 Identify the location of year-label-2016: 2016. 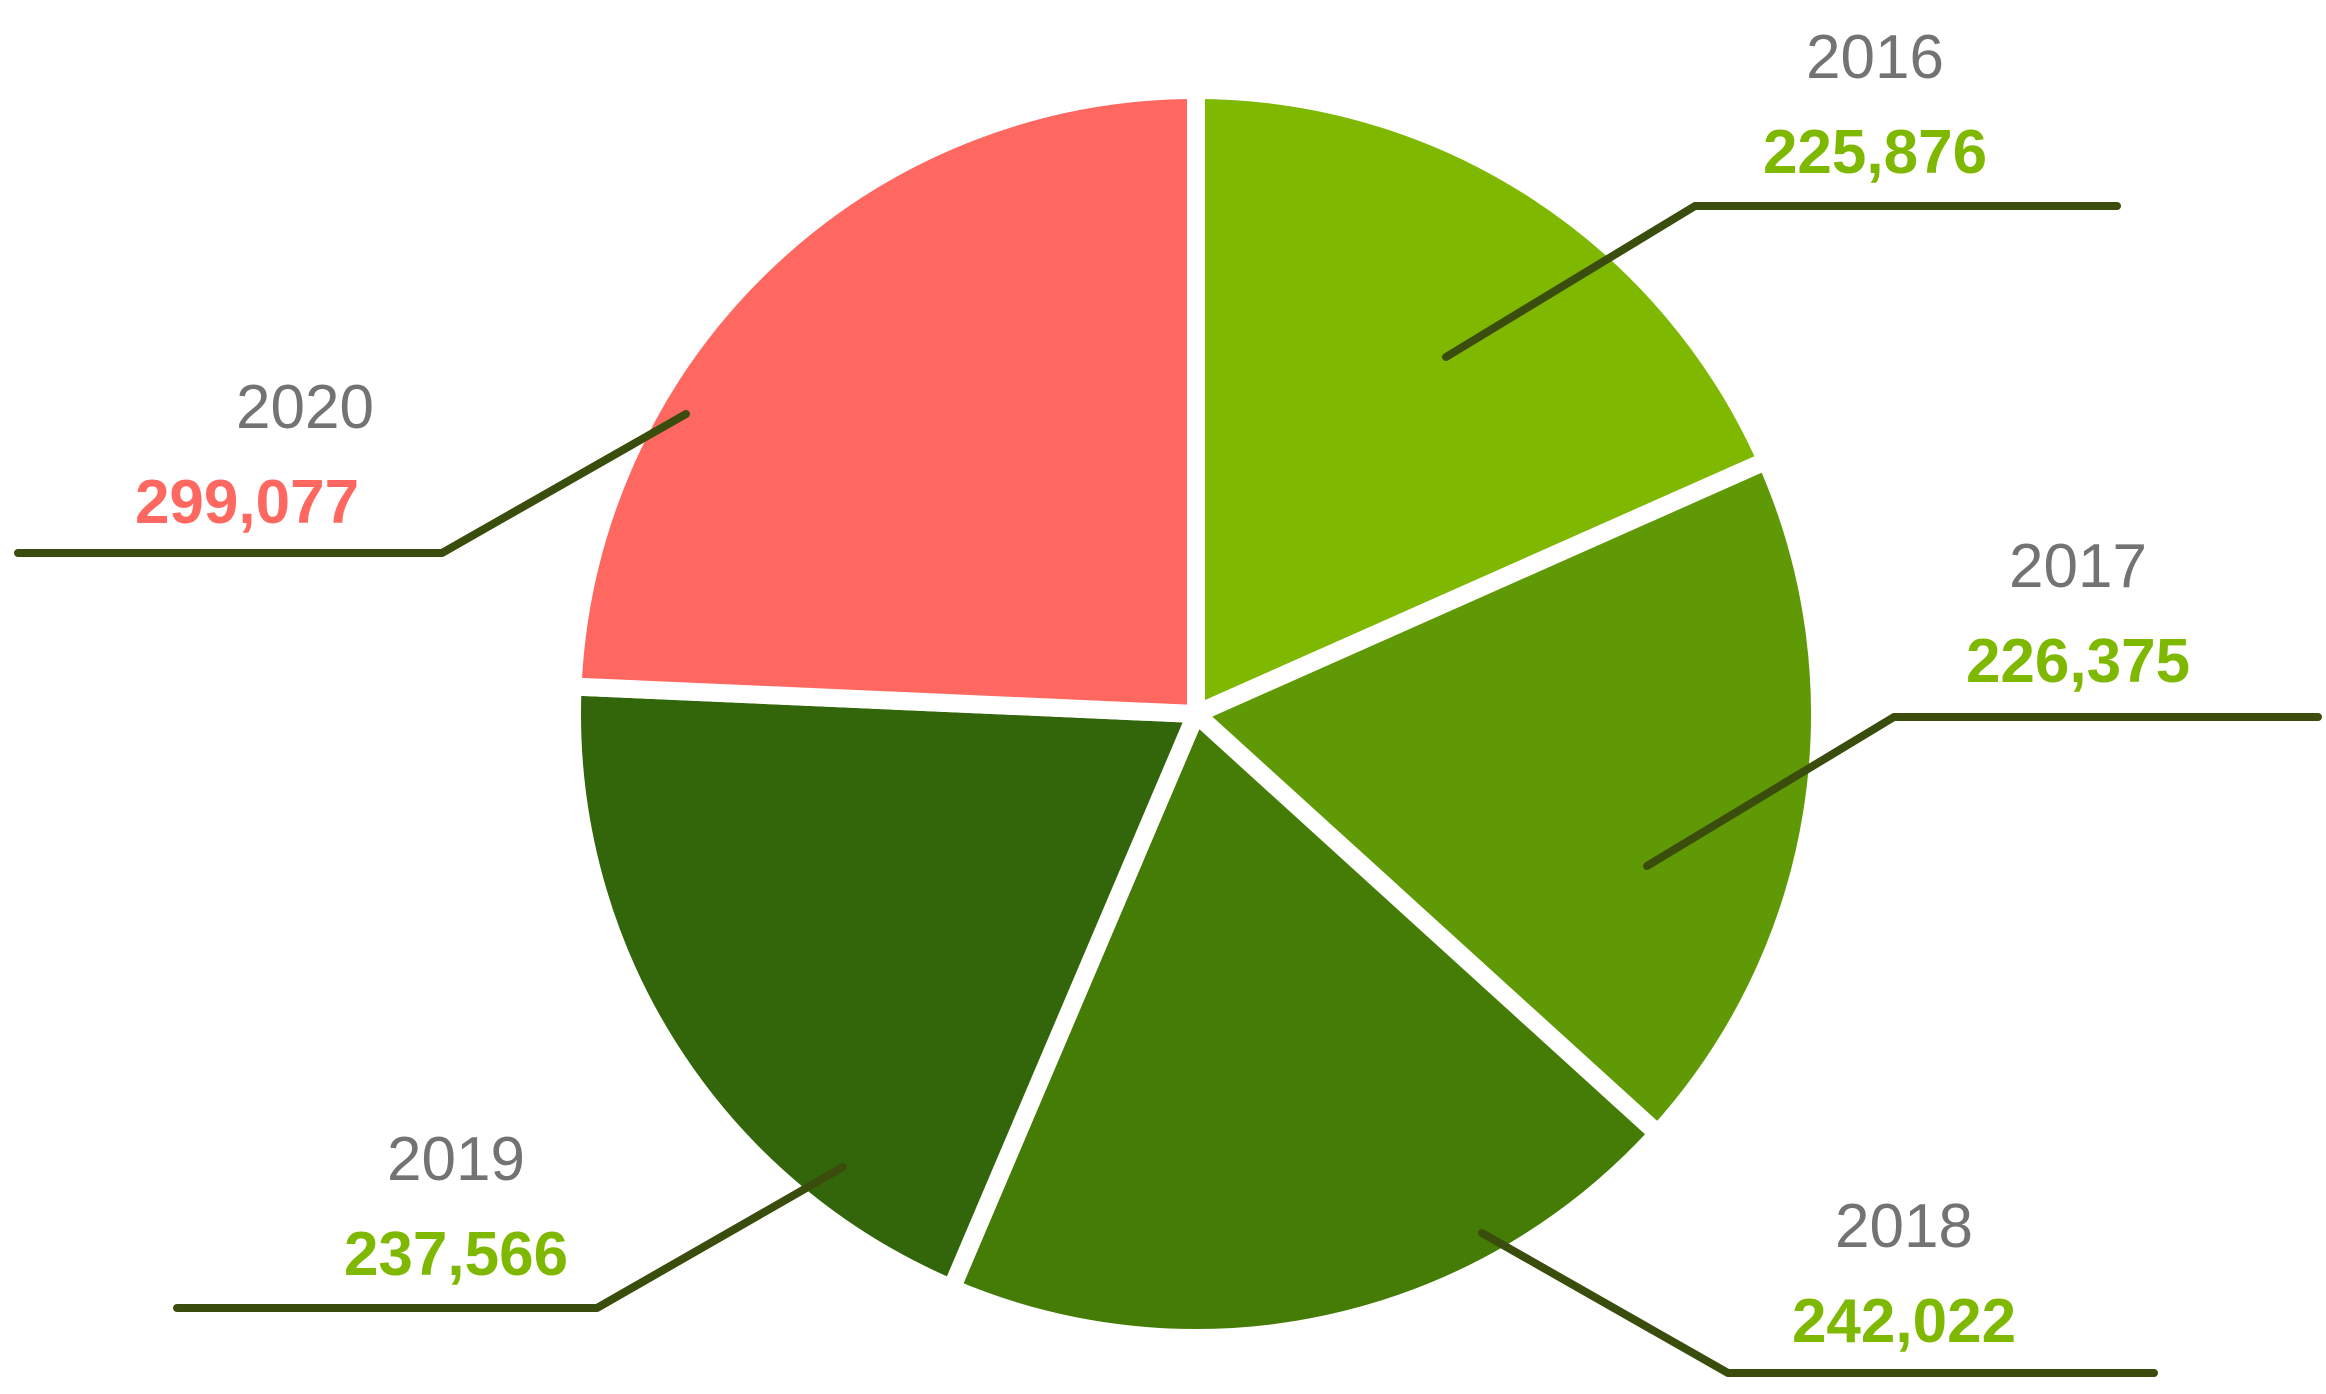
(1875, 57).